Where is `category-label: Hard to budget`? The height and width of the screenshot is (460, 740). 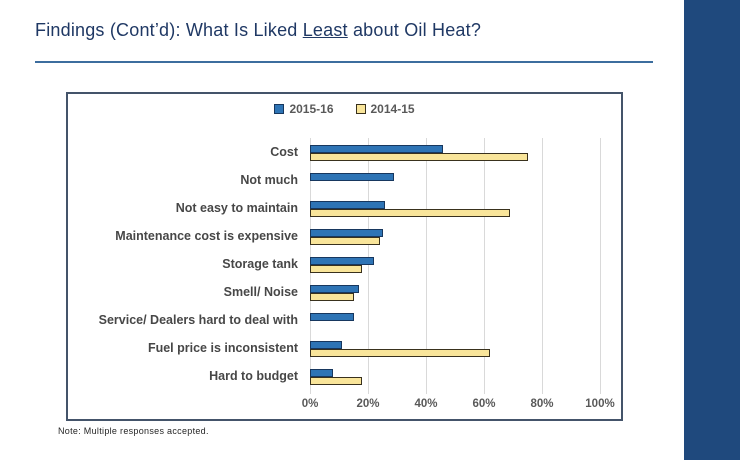 category-label: Hard to budget is located at coordinates (253, 376).